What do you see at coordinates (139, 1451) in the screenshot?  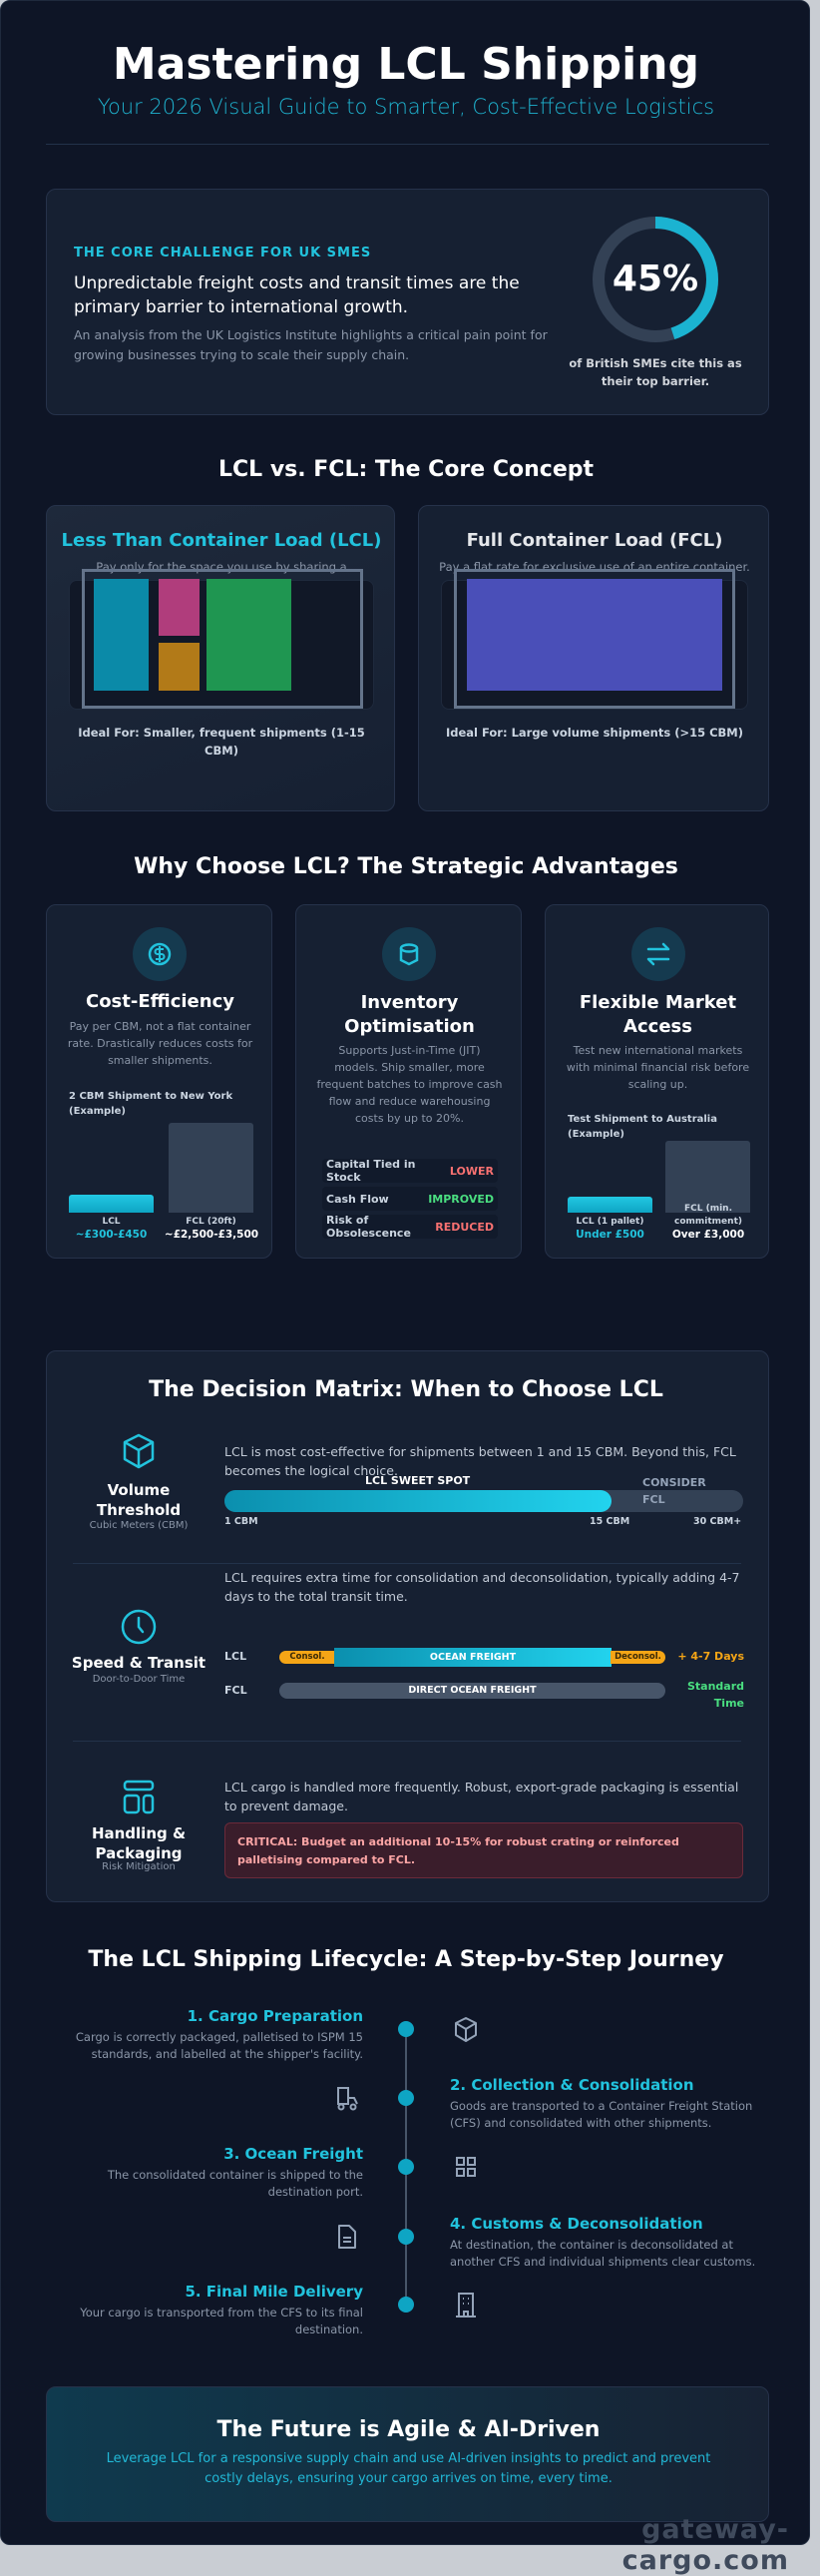 I see `cube-icon` at bounding box center [139, 1451].